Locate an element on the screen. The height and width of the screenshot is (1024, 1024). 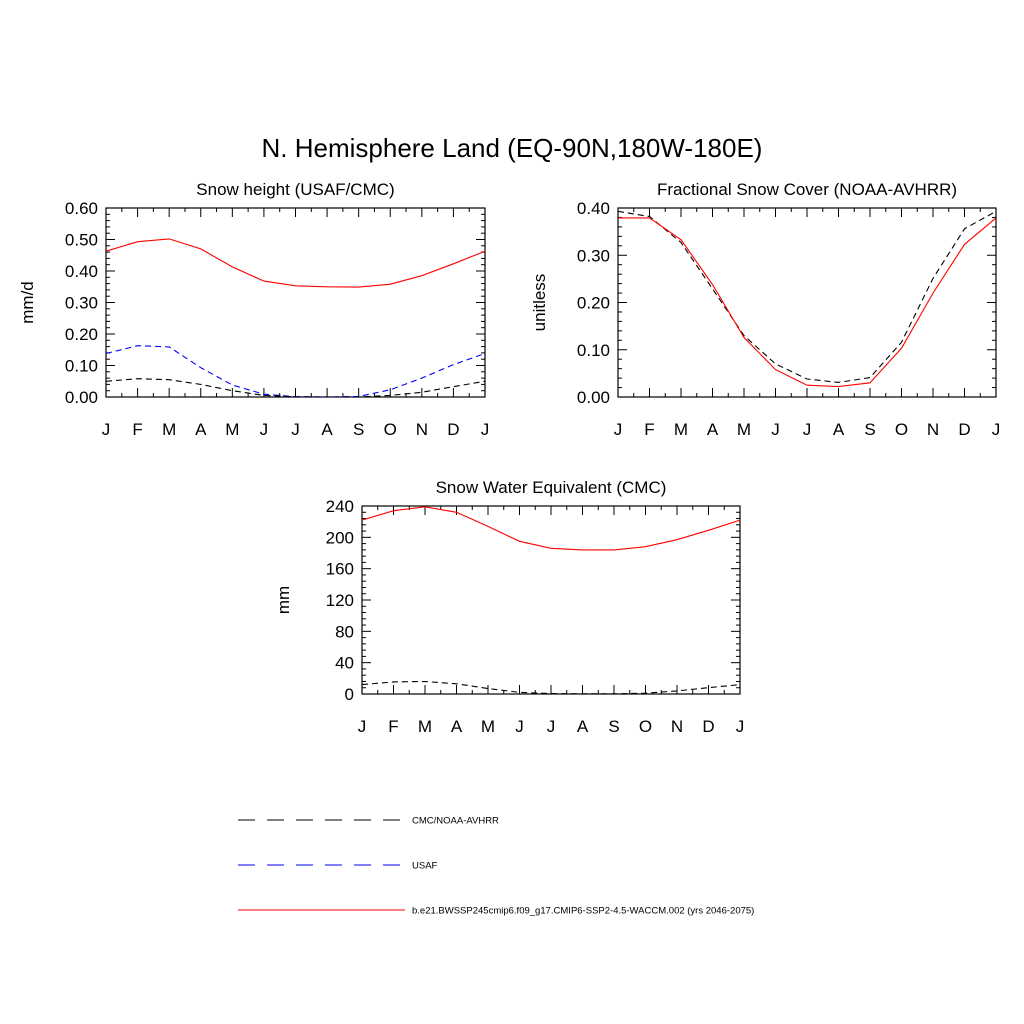
y-tick-label: 200 is located at coordinates (340, 537).